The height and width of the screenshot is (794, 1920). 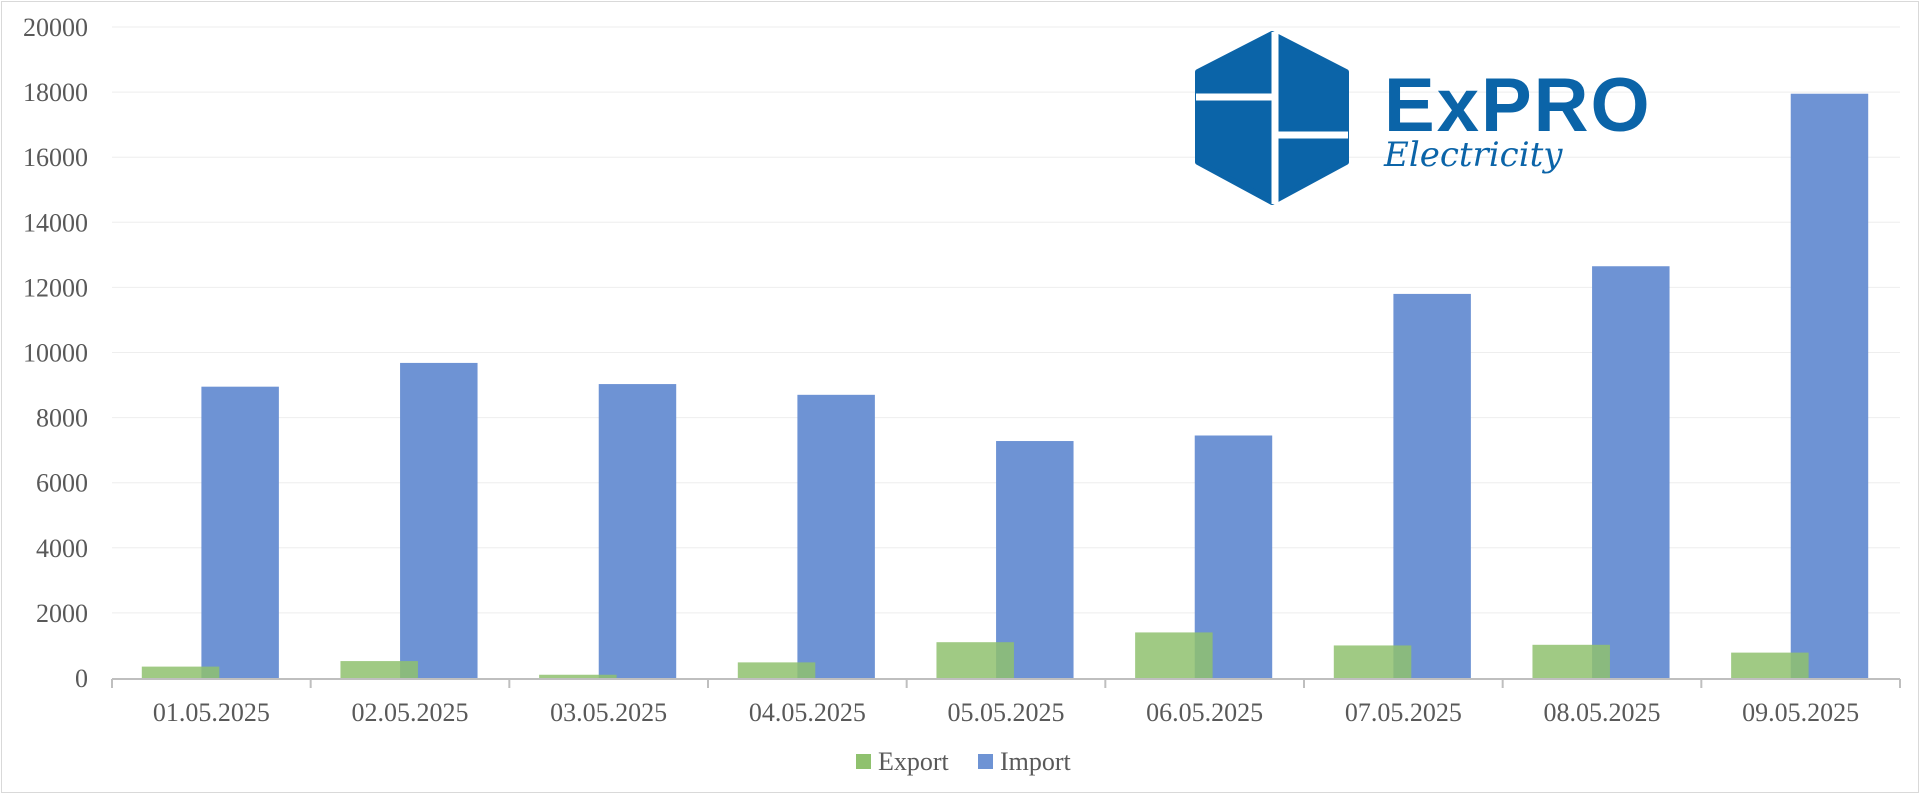 I want to click on hexagon-logo-icon, so click(x=1272, y=118).